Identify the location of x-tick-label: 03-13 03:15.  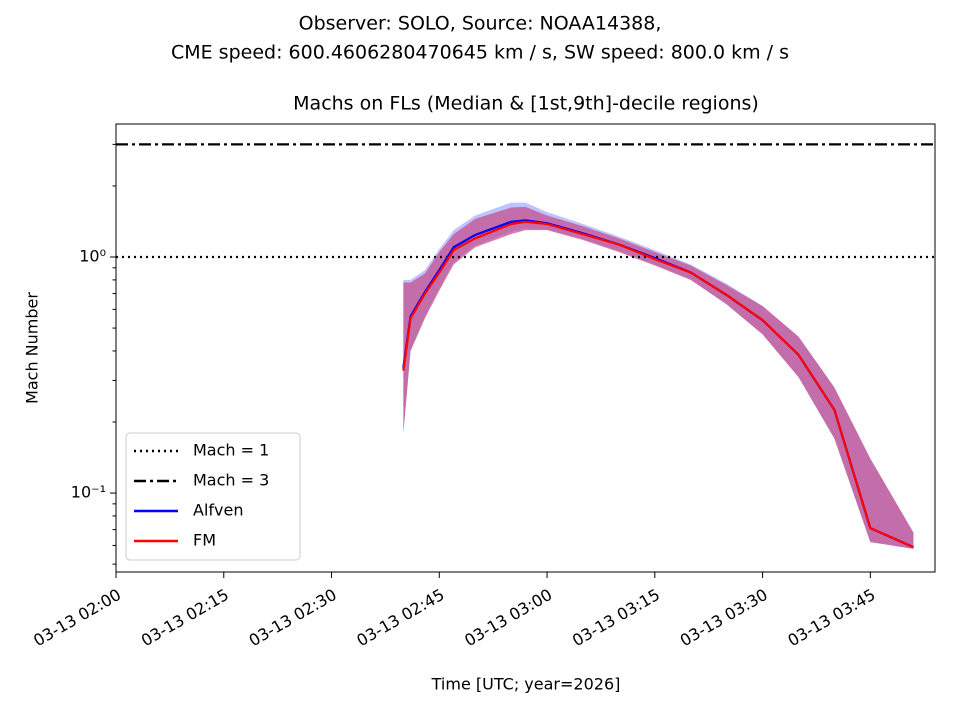
(616, 617).